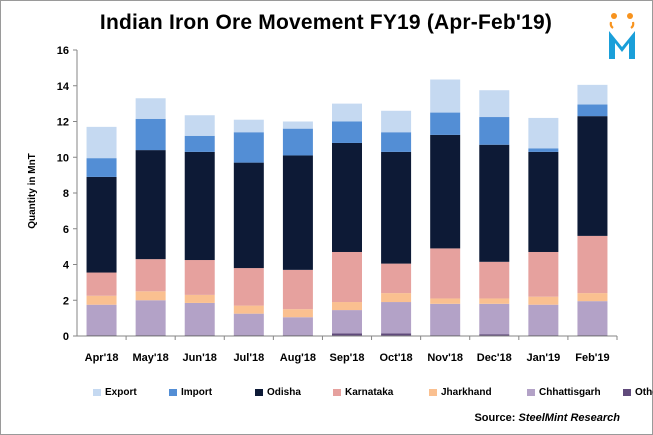  What do you see at coordinates (494, 358) in the screenshot?
I see `x-tick-label: Dec'18` at bounding box center [494, 358].